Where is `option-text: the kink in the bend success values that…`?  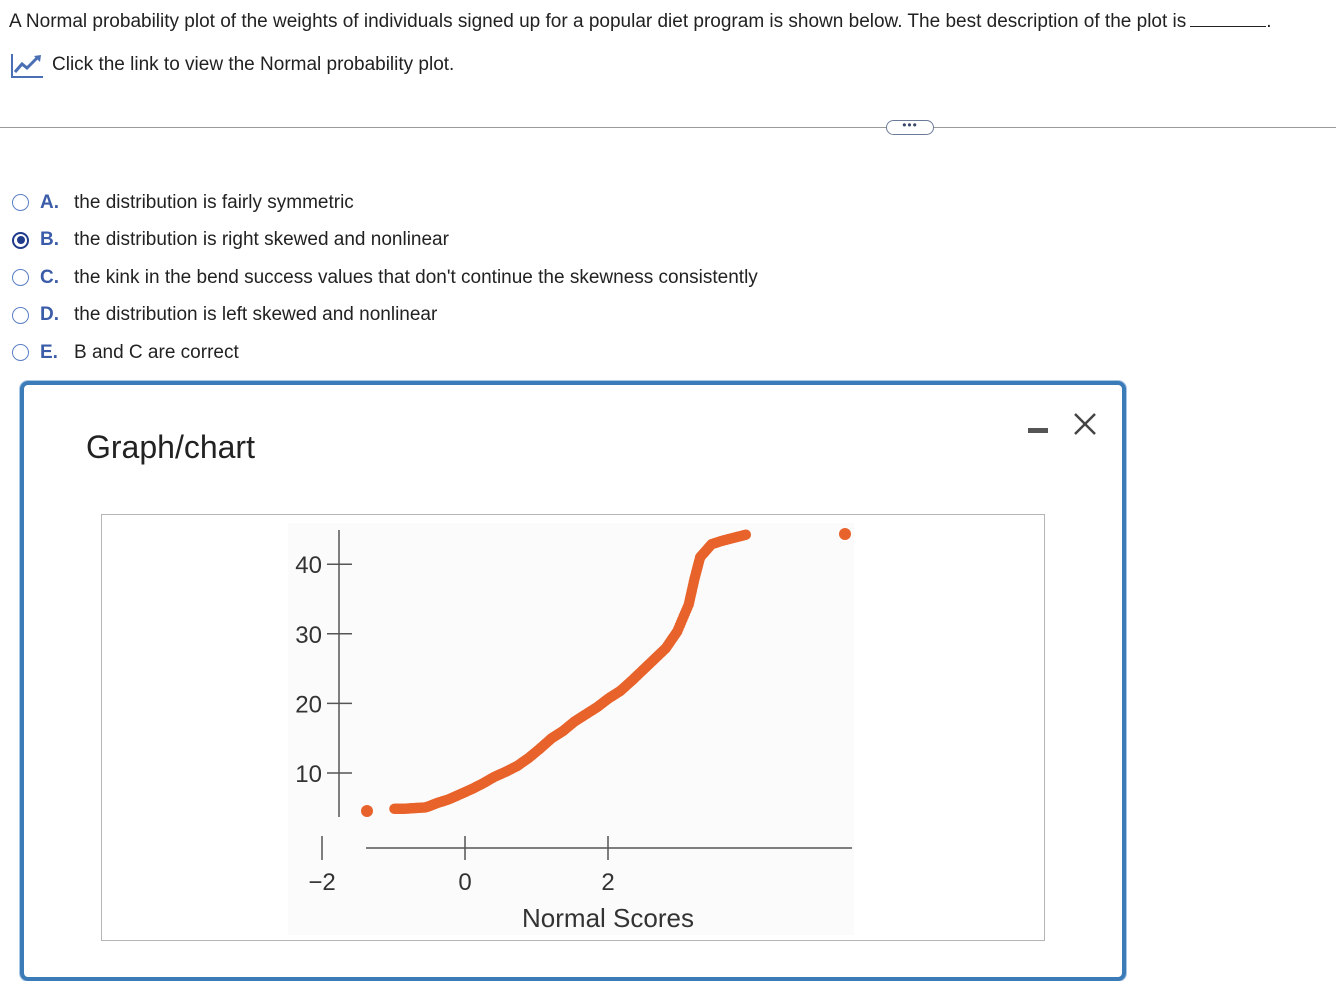
option-text: the kink in the bend success values that… is located at coordinates (416, 277).